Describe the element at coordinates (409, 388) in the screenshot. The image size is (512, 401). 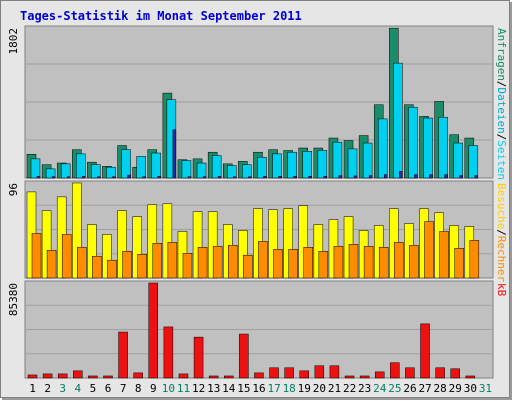
I see `day-label-26: 26` at that location.